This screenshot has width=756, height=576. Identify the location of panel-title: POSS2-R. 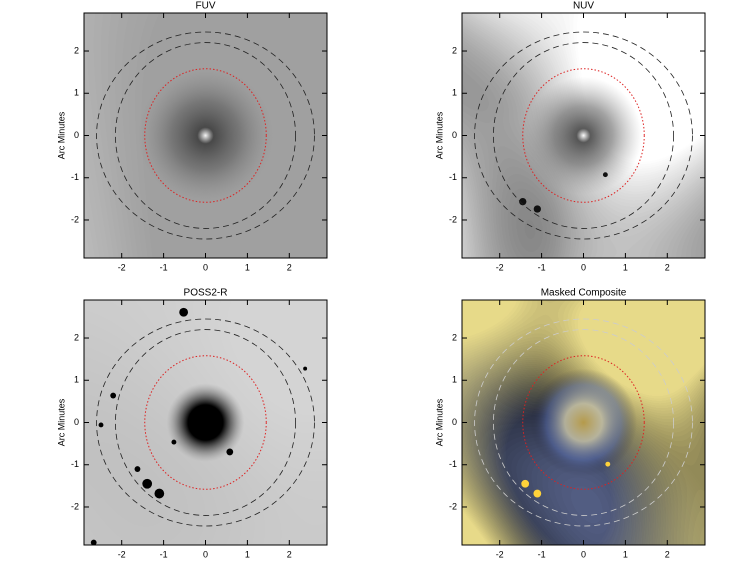
(206, 293).